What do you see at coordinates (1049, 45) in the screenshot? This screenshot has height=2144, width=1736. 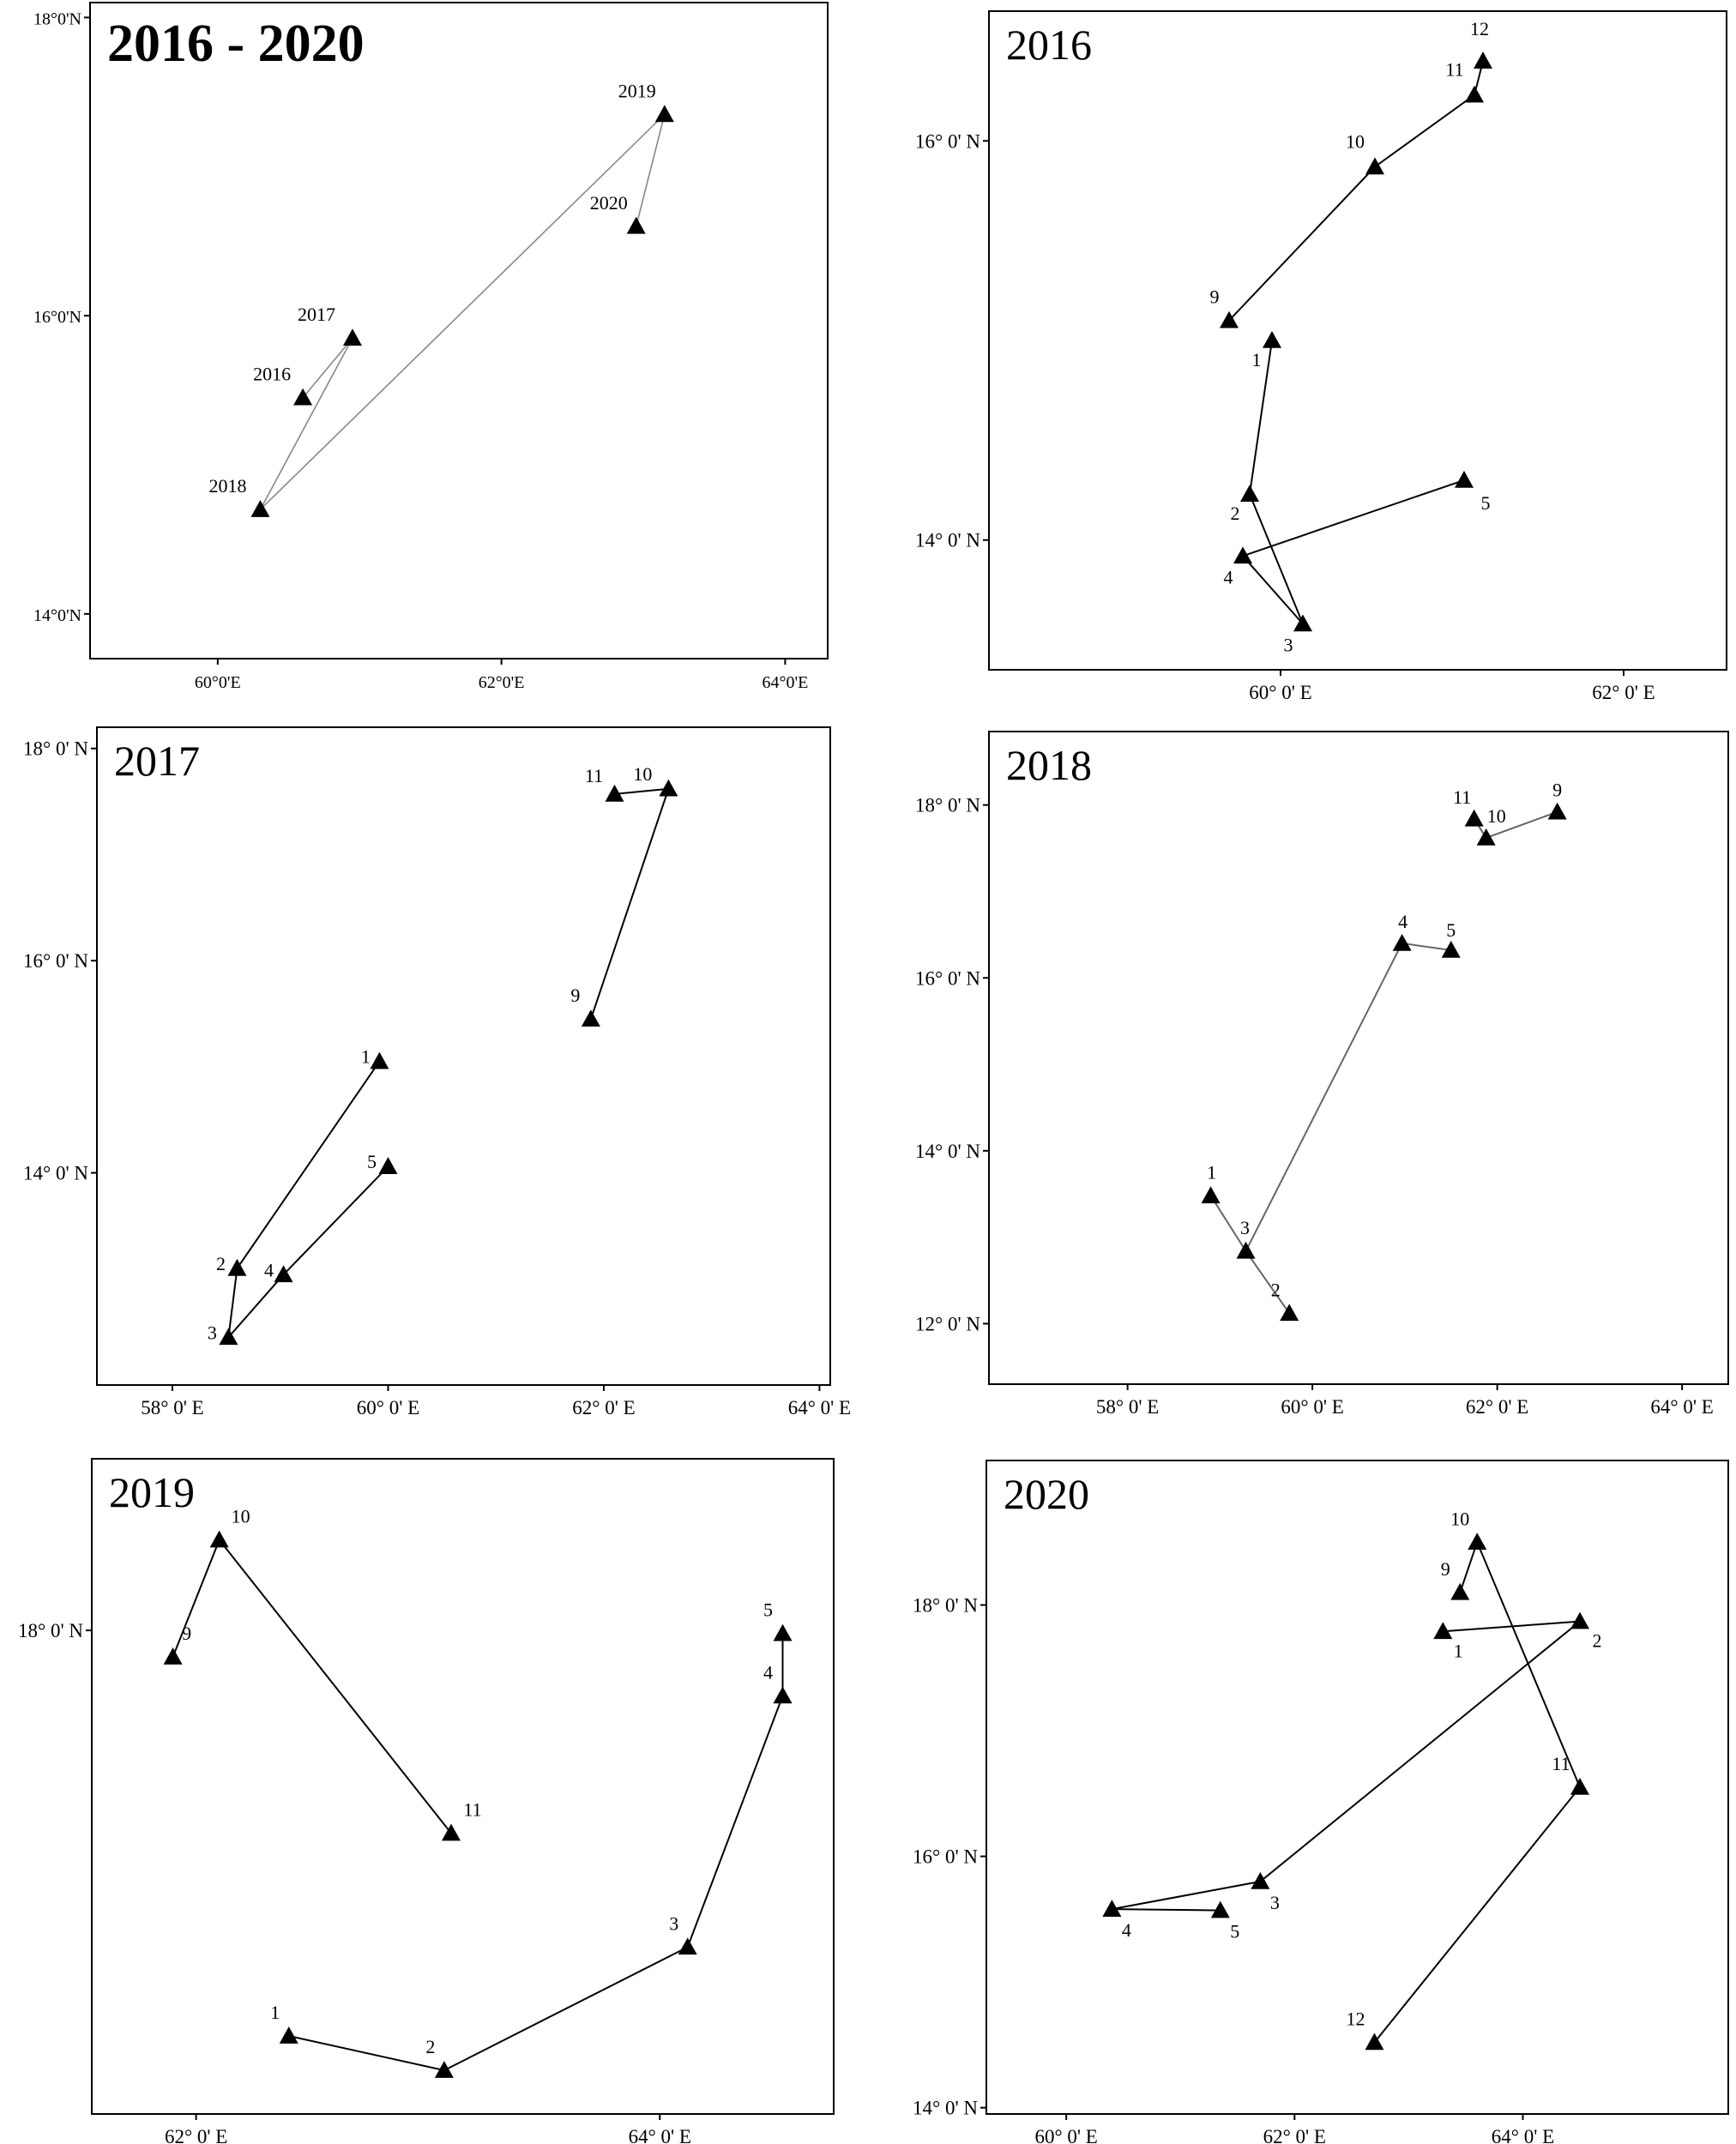 I see `panel-title: 2016` at bounding box center [1049, 45].